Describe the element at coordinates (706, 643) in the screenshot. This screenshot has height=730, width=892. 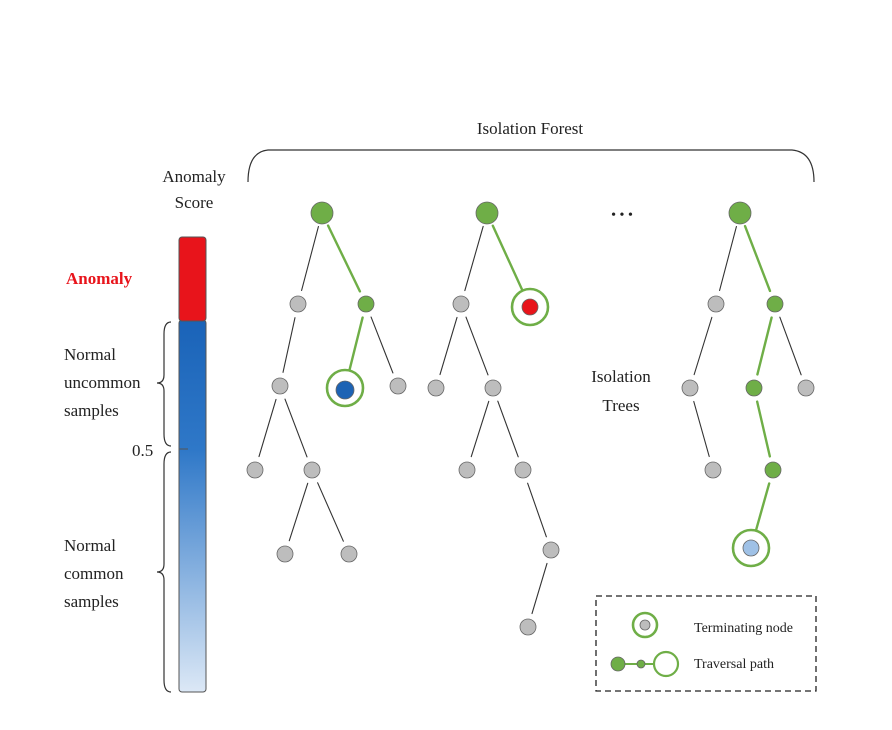
I see `legend-box` at that location.